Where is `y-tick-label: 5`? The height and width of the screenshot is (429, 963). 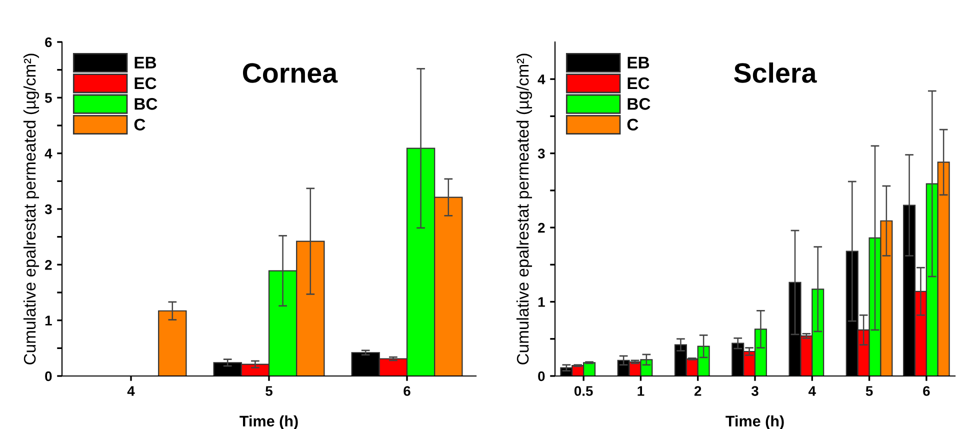 y-tick-label: 5 is located at coordinates (48, 98).